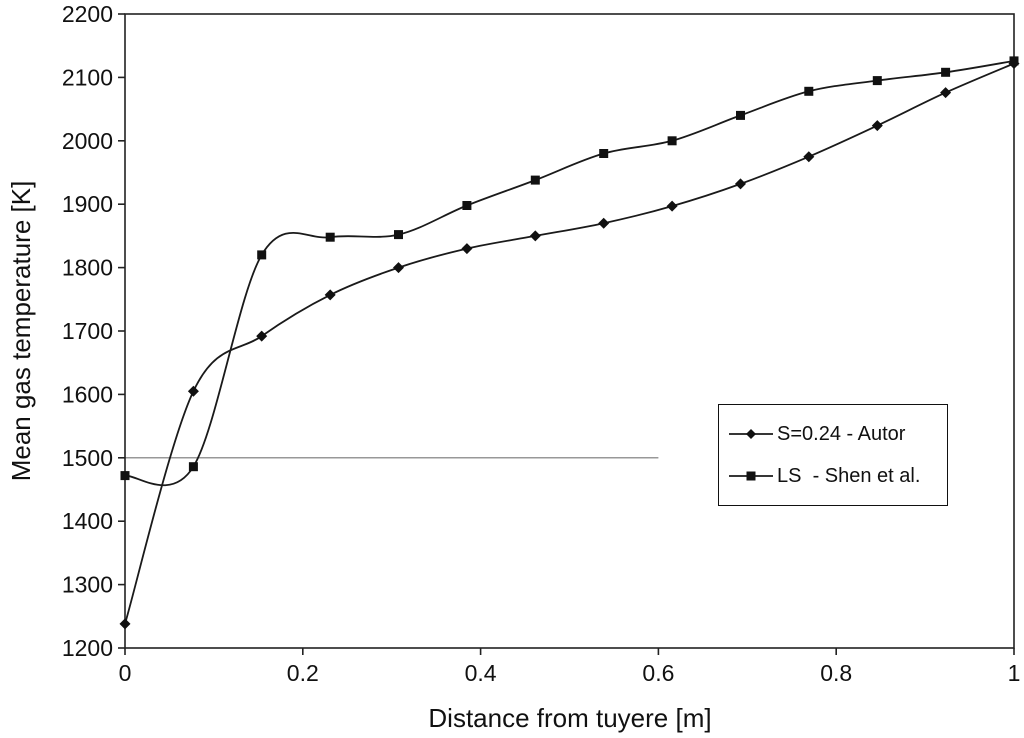 This screenshot has width=1024, height=738. I want to click on y-tick-label: 2000, so click(87, 141).